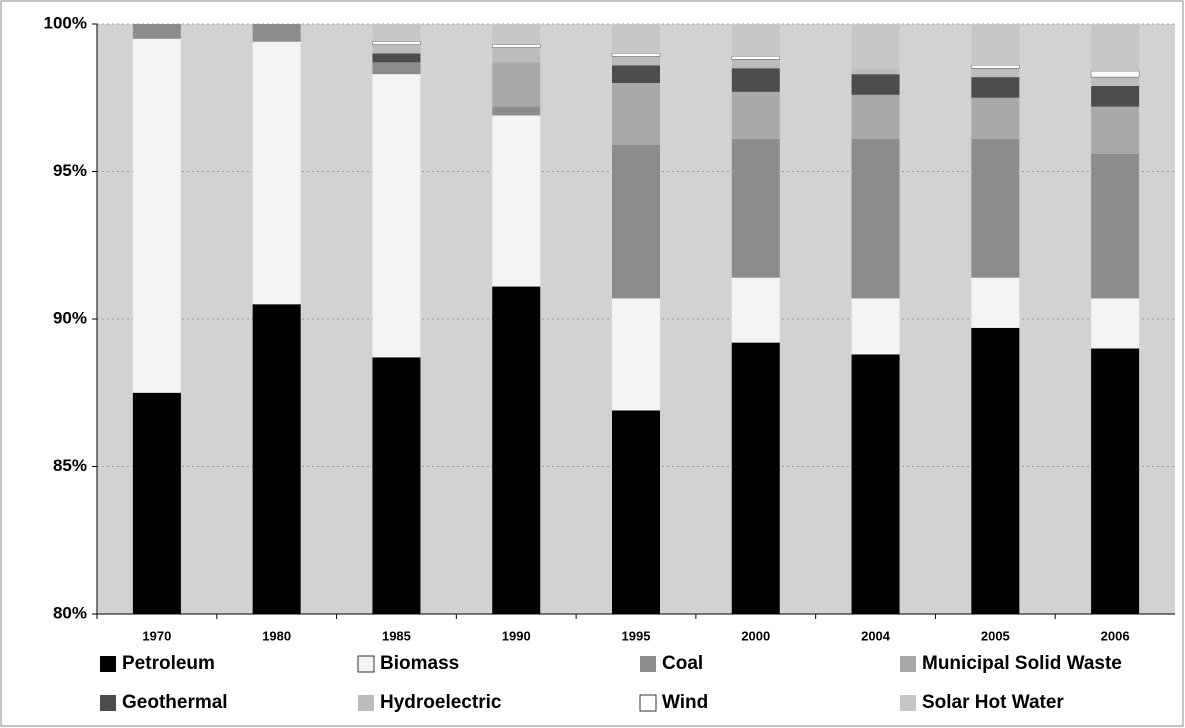  Describe the element at coordinates (156, 635) in the screenshot. I see `x-tick-label: 1970` at that location.